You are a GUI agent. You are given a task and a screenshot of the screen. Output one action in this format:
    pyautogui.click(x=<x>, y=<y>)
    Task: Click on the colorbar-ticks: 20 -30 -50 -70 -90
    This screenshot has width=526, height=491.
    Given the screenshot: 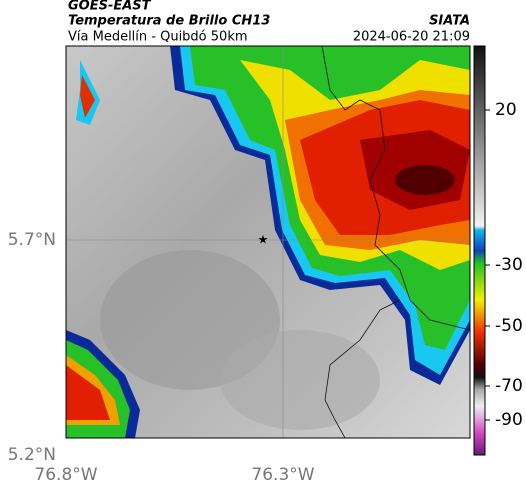 What is the action you would take?
    pyautogui.click(x=504, y=265)
    